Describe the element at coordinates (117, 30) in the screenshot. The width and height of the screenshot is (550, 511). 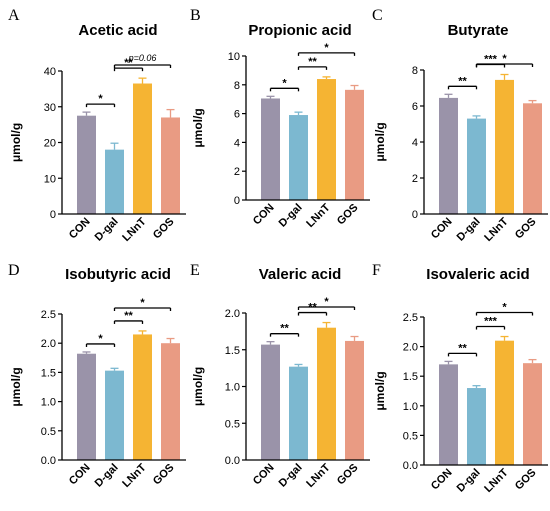
I see `chart-title: Acetic acid` at that location.